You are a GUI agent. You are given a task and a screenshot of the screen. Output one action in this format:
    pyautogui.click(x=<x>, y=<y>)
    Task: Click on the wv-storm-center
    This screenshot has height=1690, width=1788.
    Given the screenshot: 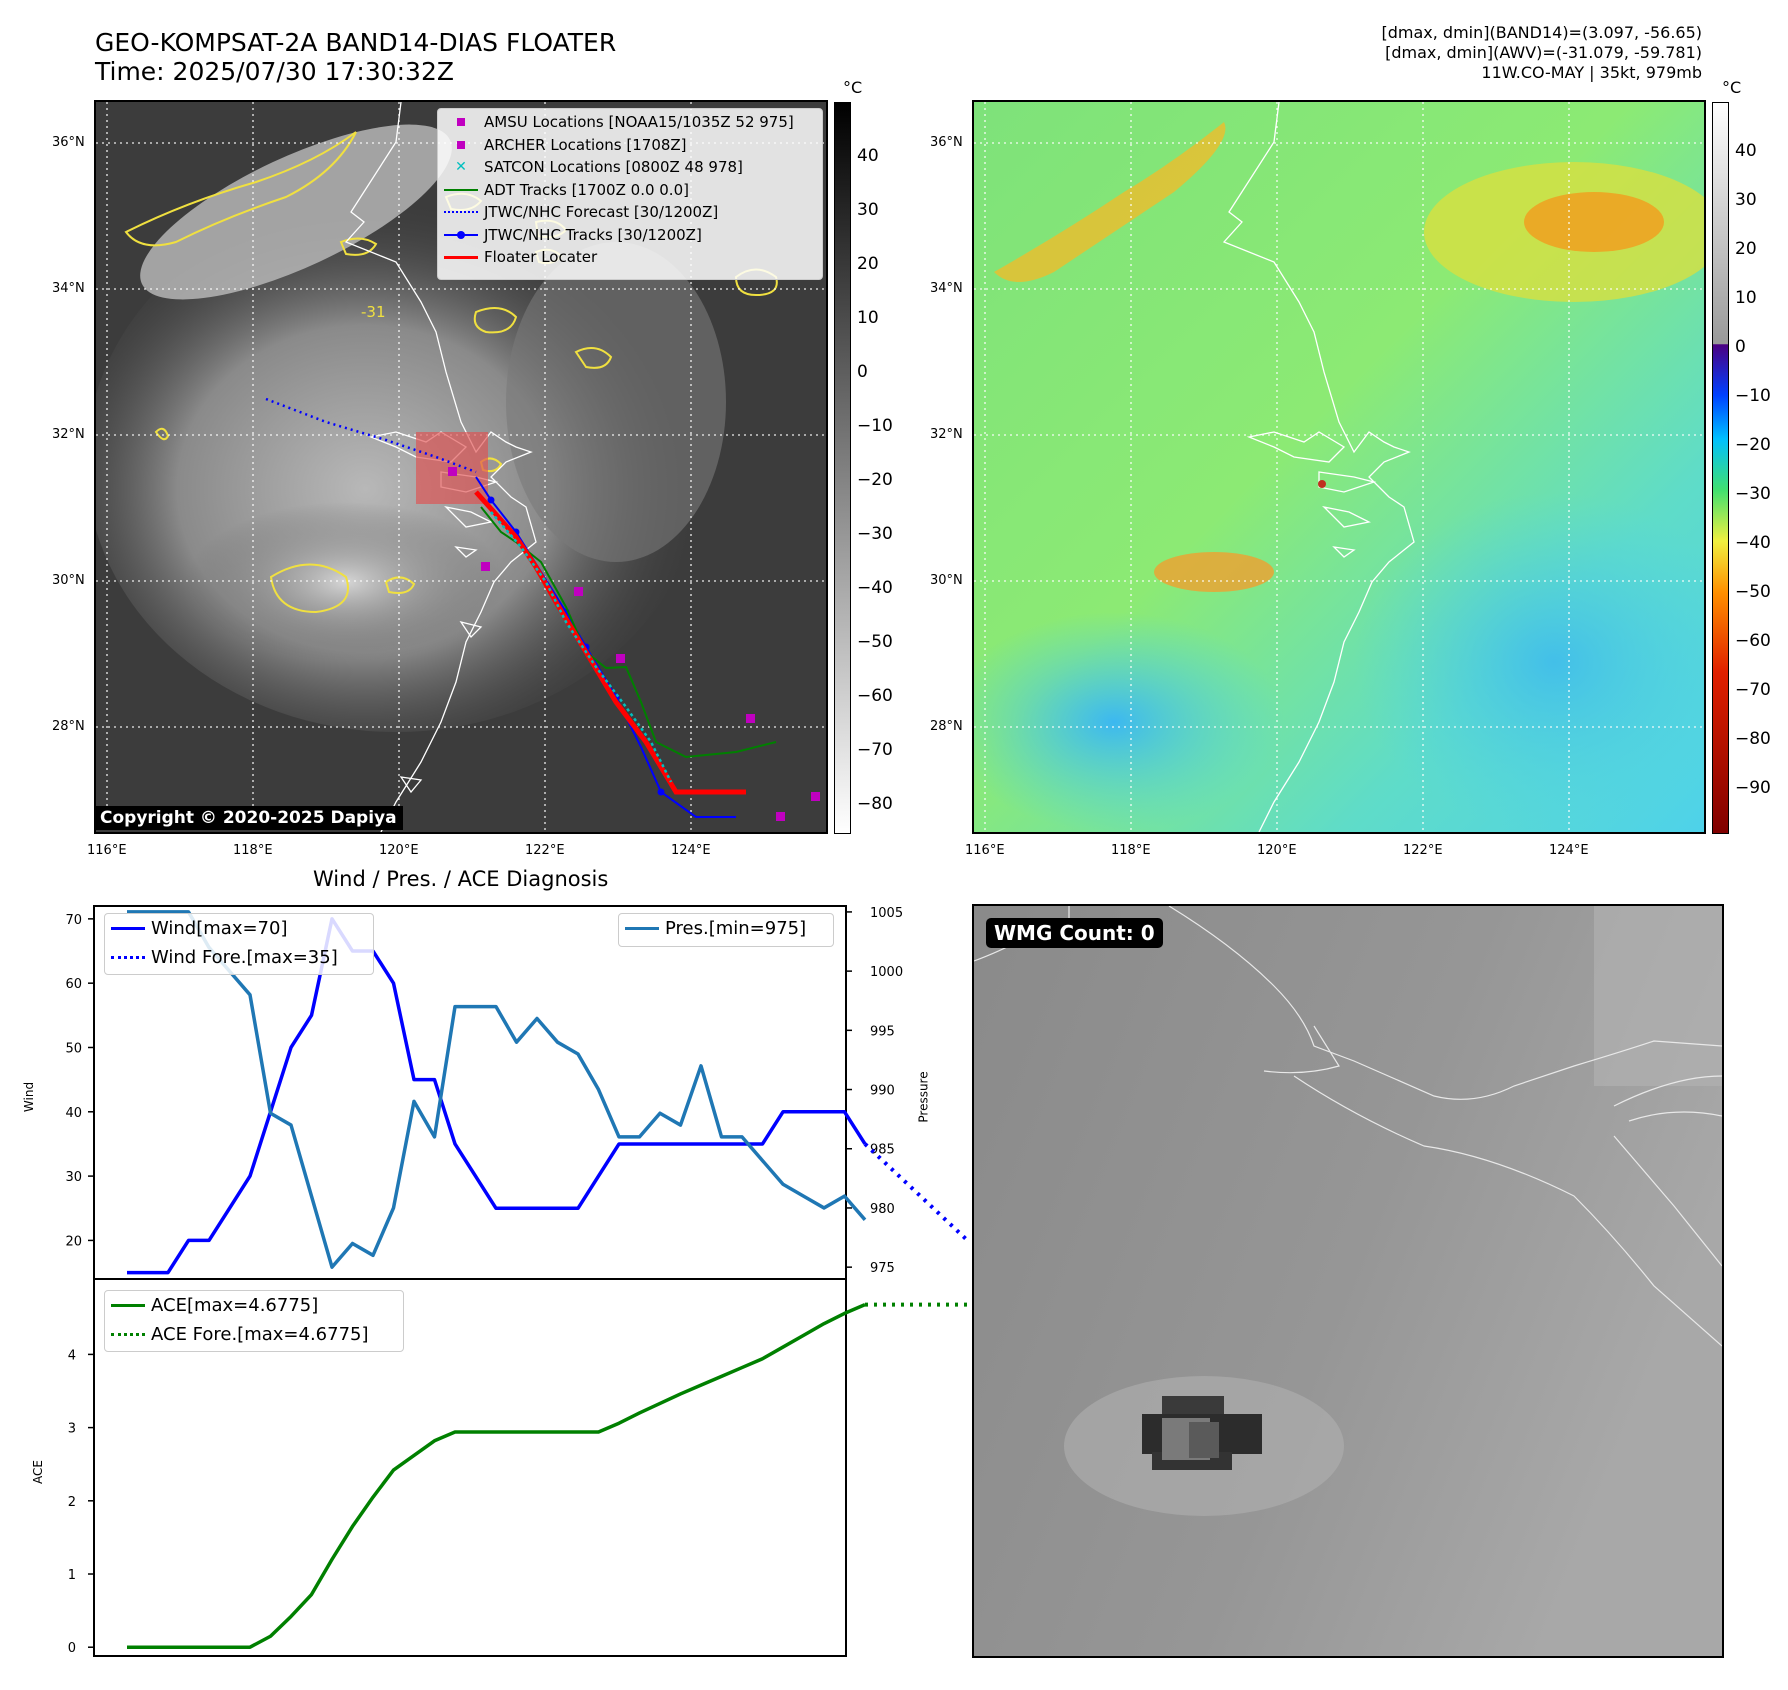 What is the action you would take?
    pyautogui.click(x=1322, y=484)
    